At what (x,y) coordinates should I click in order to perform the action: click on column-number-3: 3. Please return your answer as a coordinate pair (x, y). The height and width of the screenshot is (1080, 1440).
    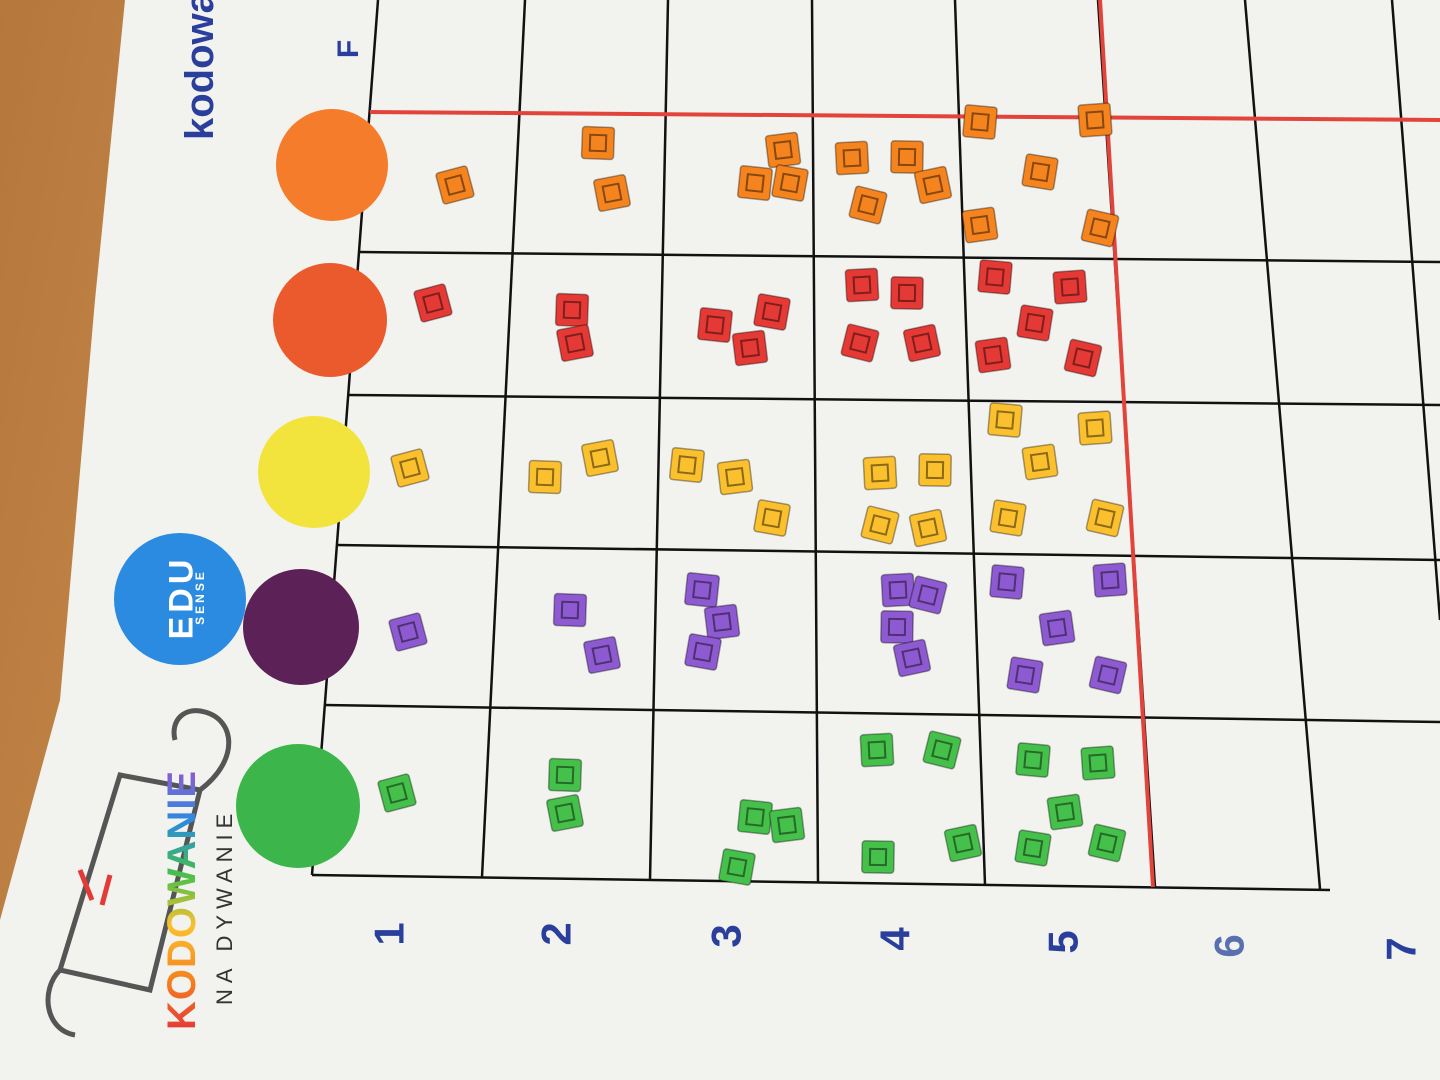
    Looking at the image, I should click on (726, 936).